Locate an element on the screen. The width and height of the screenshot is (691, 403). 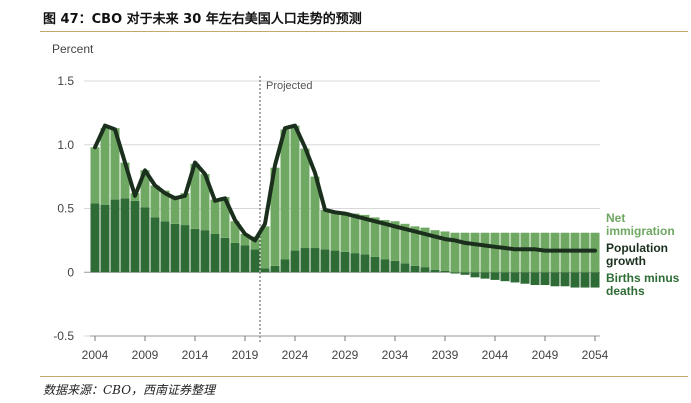
legend-item: Births minus deaths is located at coordinates (643, 284).